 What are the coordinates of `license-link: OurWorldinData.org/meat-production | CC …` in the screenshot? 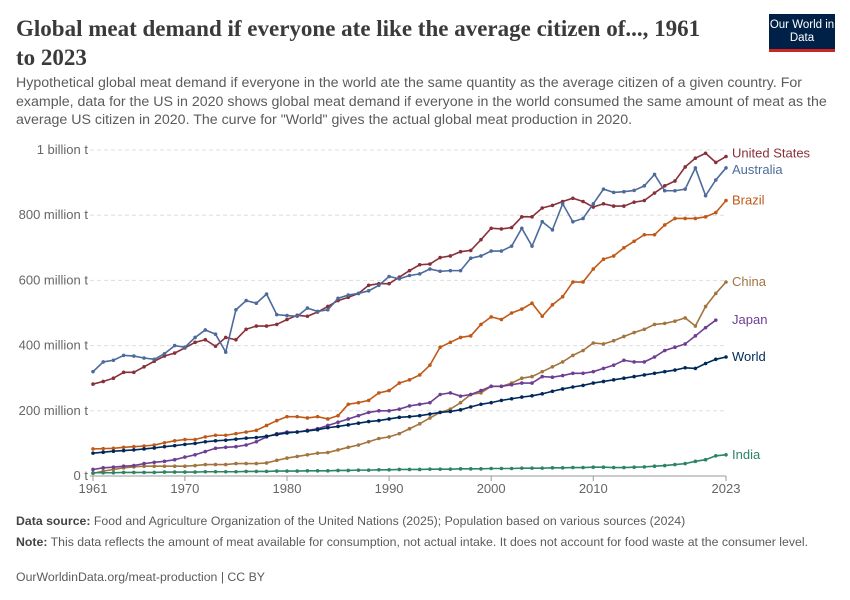 It's located at (141, 577).